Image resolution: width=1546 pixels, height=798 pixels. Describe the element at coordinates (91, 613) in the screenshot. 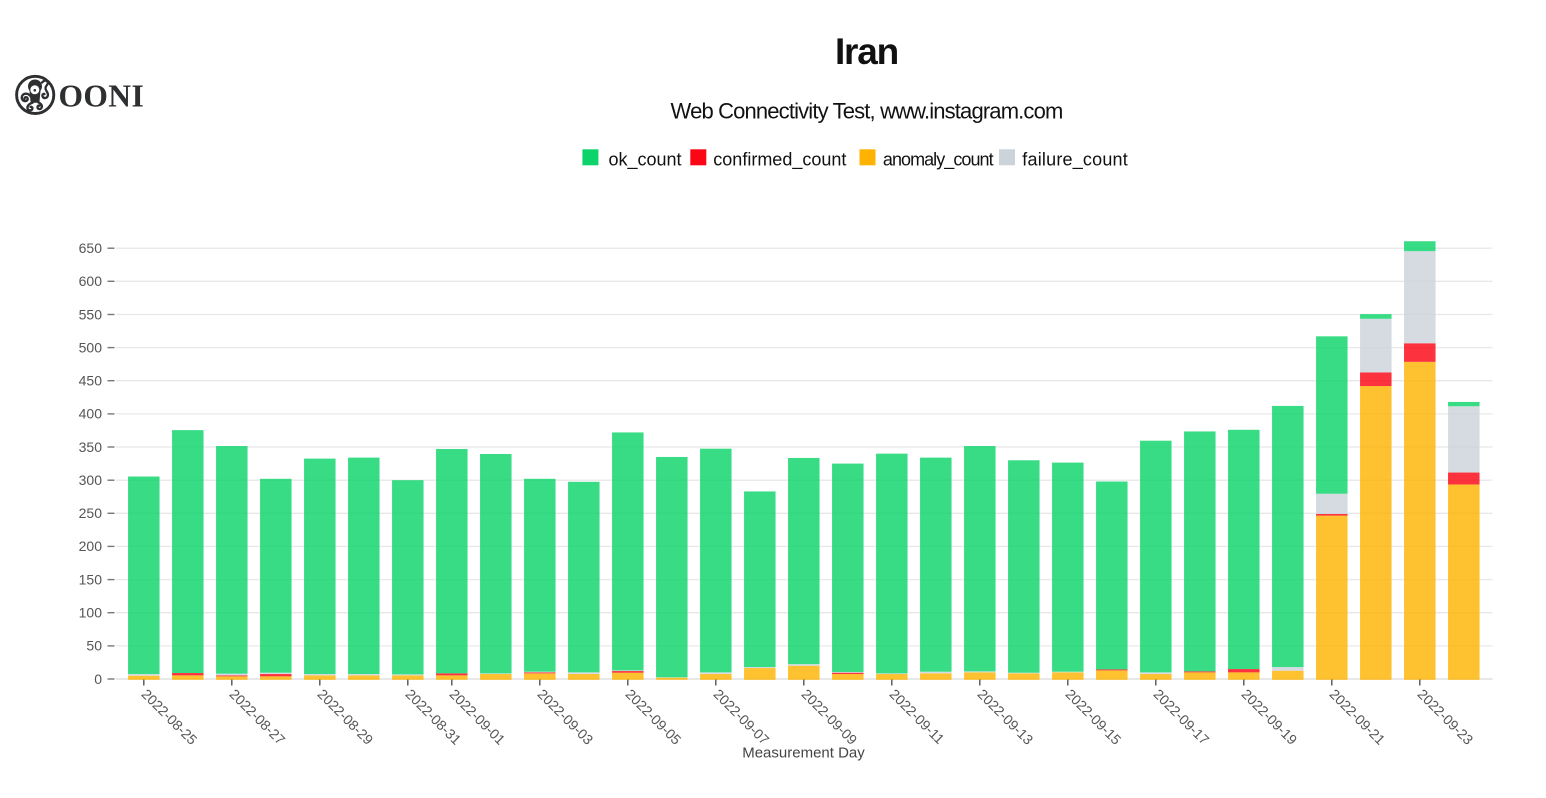

I see `svg-text: 100` at that location.